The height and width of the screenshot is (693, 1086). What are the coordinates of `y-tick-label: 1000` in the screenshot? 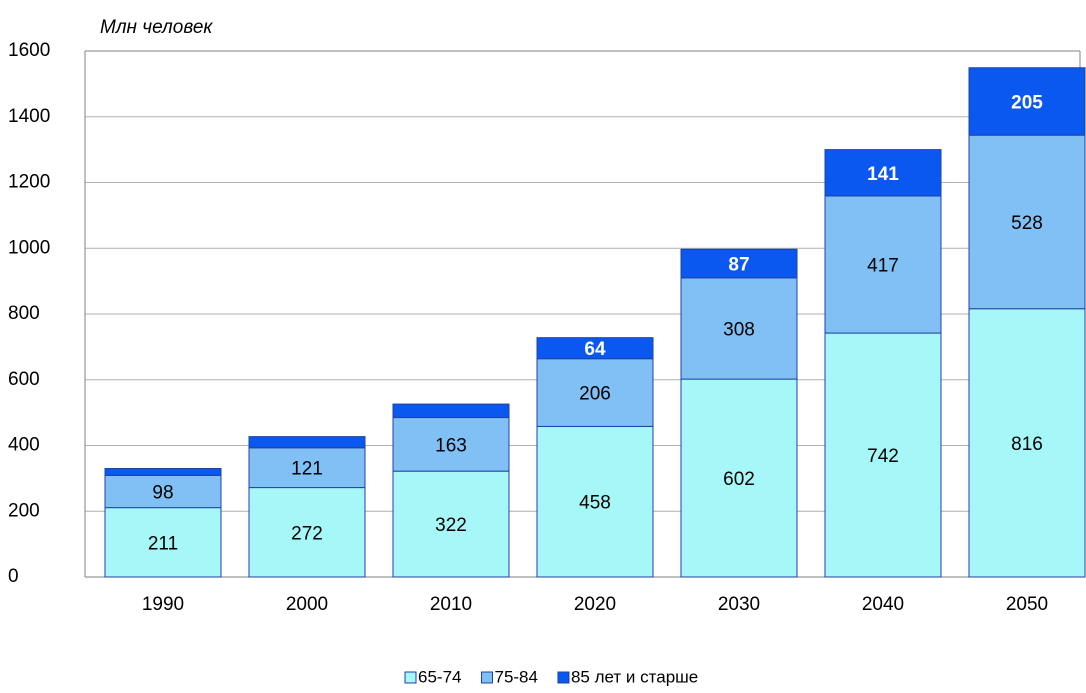 It's located at (29, 247).